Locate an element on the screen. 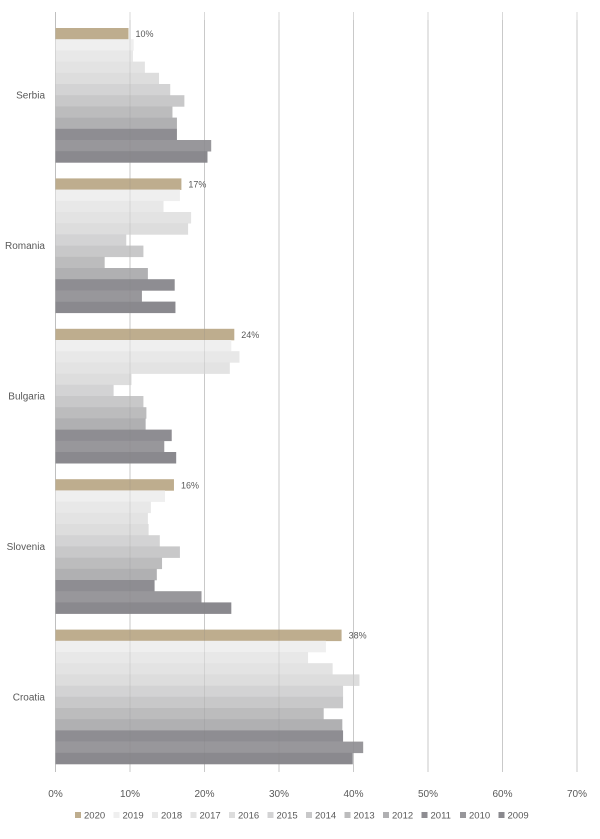 The height and width of the screenshot is (839, 600). legend-label: 2010 is located at coordinates (479, 816).